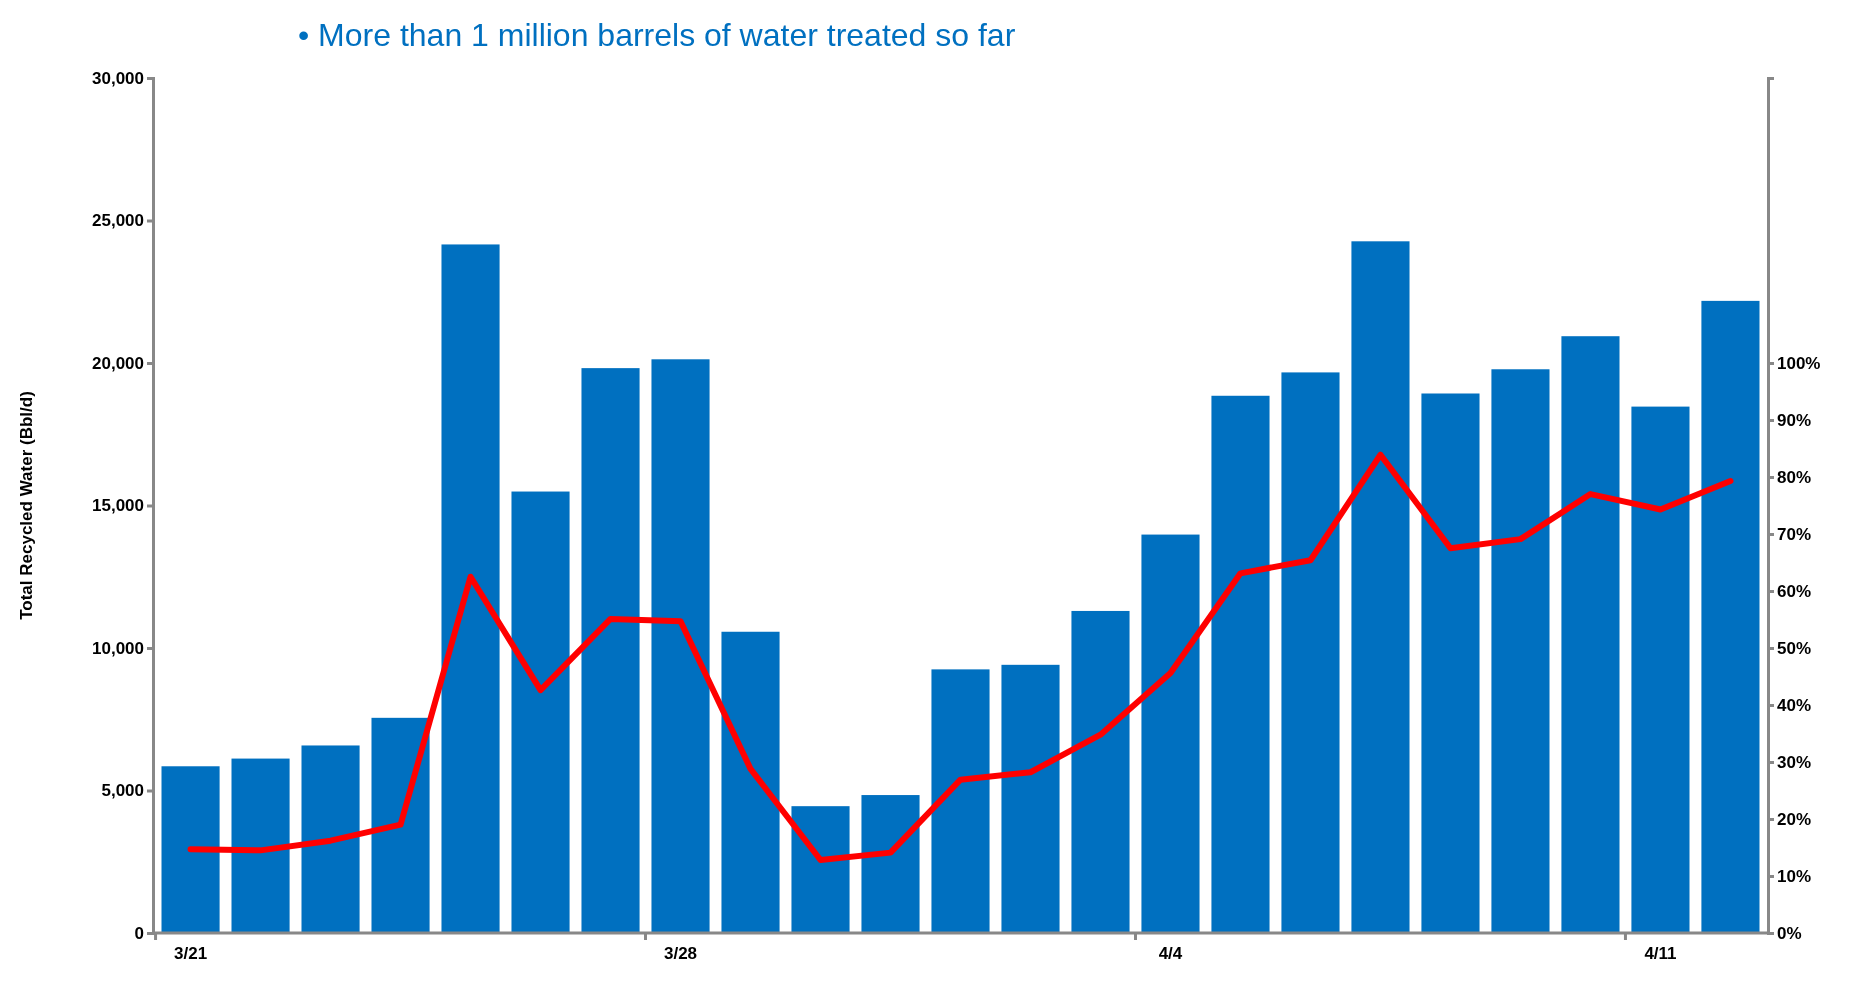 This screenshot has width=1866, height=981. I want to click on y2-tick-label: 90%, so click(1794, 420).